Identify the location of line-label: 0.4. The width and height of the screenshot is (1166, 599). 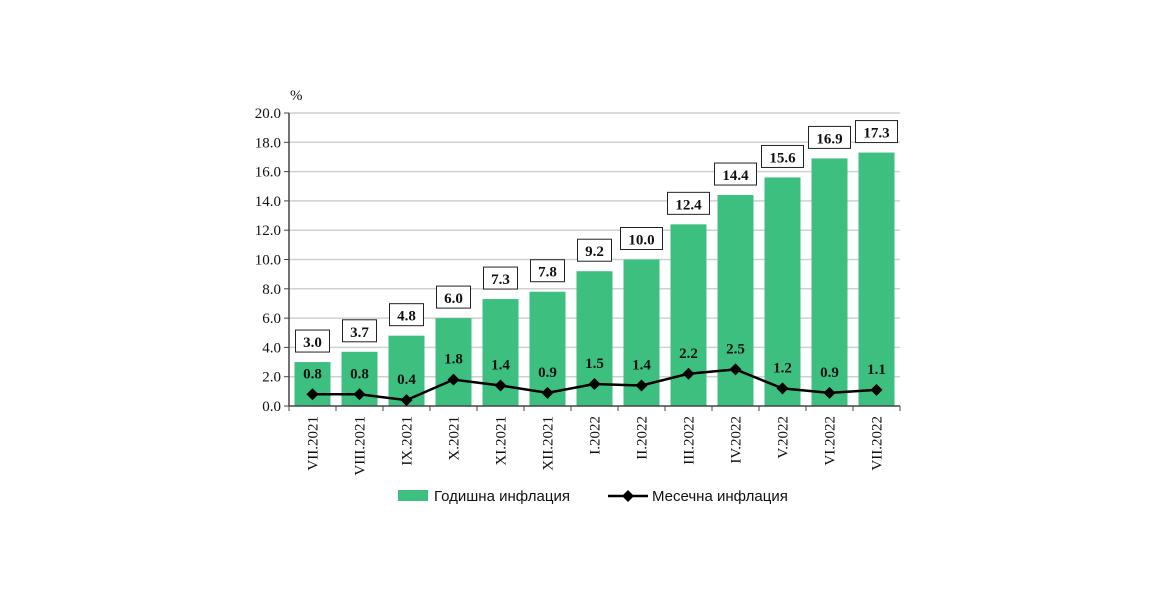
(406, 380).